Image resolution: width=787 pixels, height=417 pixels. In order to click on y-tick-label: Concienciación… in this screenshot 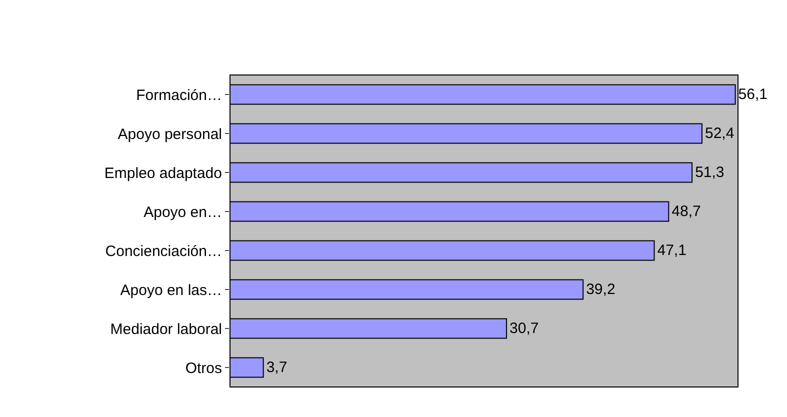, I will do `click(163, 251)`.